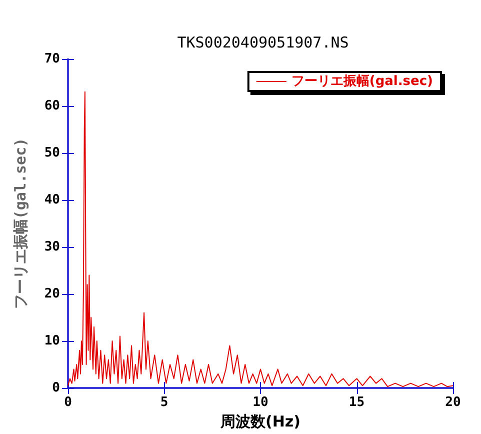  Describe the element at coordinates (52, 294) in the screenshot. I see `y-tick-label: 20` at that location.